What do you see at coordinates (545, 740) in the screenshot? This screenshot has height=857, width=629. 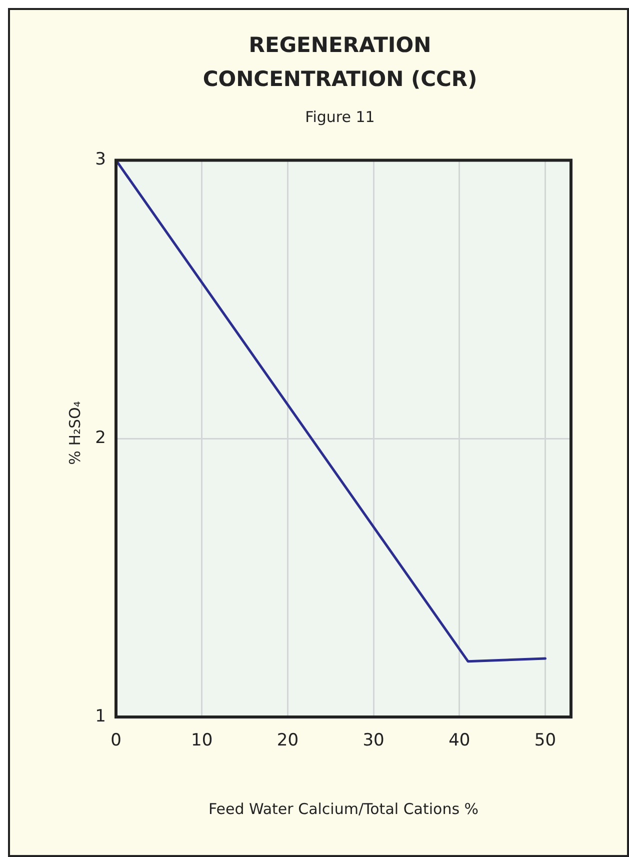 I see `x-tick-label: 50` at bounding box center [545, 740].